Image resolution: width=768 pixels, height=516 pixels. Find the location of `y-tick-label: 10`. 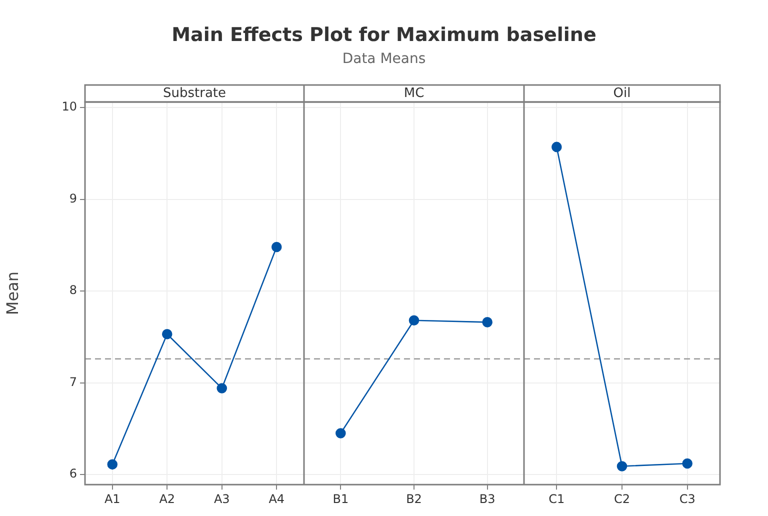

y-tick-label: 10 is located at coordinates (69, 107).